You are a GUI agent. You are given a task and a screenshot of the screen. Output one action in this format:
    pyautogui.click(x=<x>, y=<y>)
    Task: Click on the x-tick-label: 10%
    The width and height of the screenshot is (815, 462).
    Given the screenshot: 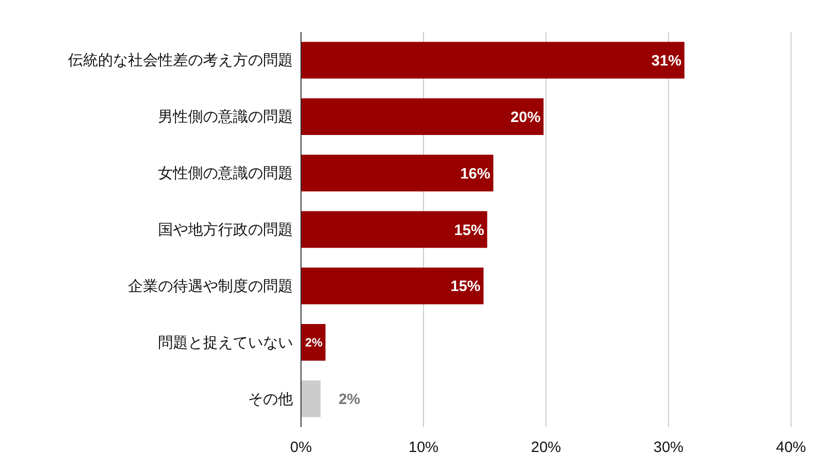 What is the action you would take?
    pyautogui.click(x=423, y=447)
    